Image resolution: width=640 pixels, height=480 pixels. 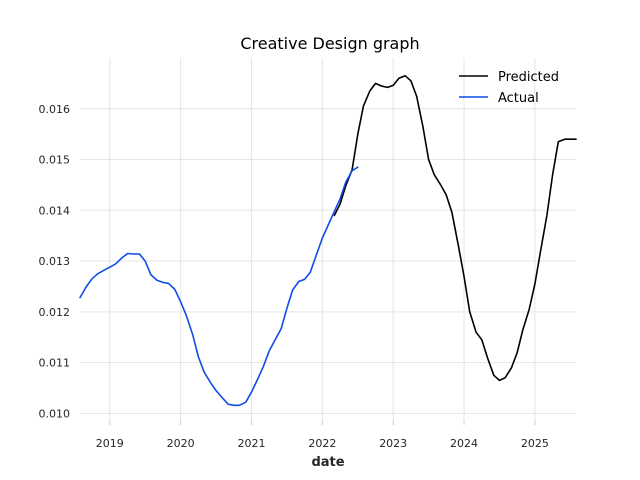 I want to click on x-tick-label: 2024, so click(x=464, y=443).